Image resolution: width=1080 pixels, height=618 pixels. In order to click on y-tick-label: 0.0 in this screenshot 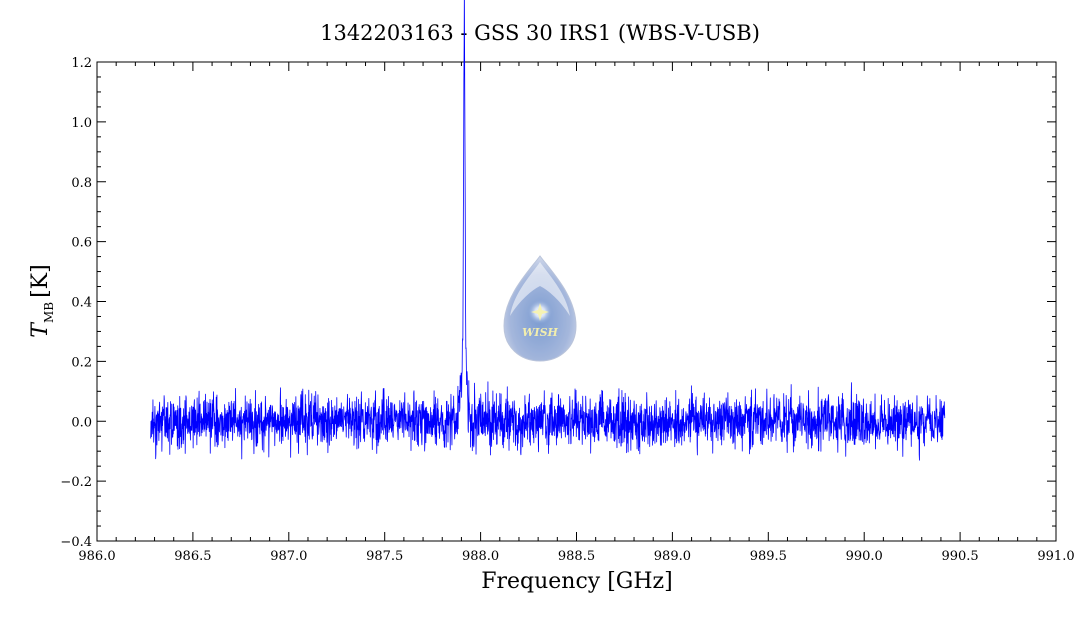, I will do `click(81, 422)`.